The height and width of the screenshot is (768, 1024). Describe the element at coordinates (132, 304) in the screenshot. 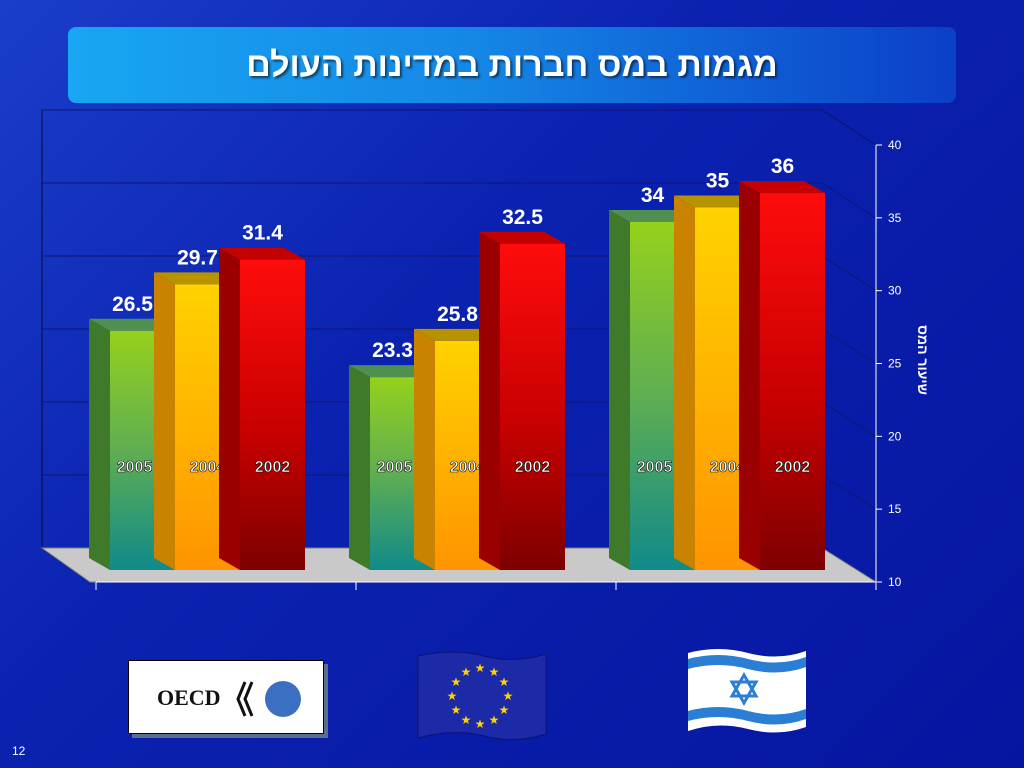

I see `bar-value-label: 26.5` at that location.